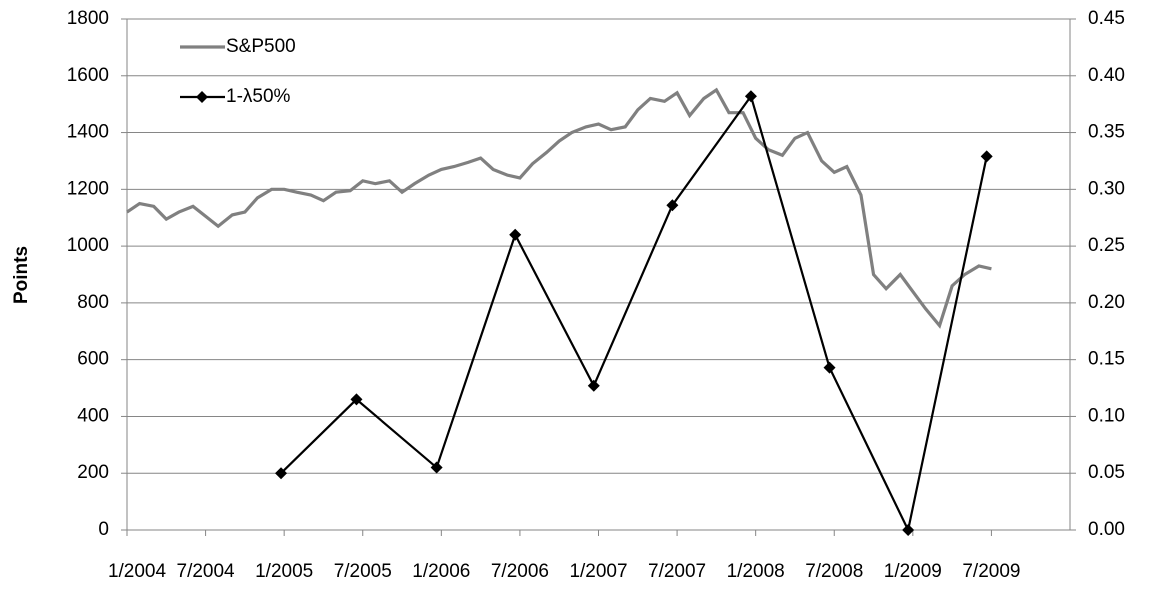  Describe the element at coordinates (93, 302) in the screenshot. I see `y-tick-label: 800` at that location.